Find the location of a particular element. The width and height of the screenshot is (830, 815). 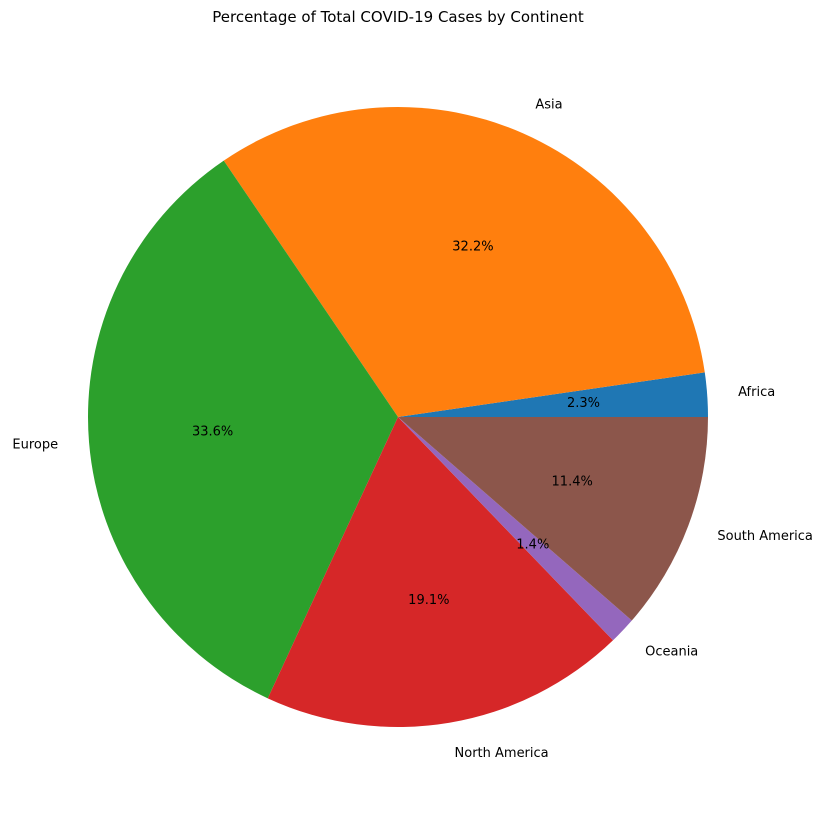

pct-label-south-america: 11.4% is located at coordinates (572, 482).